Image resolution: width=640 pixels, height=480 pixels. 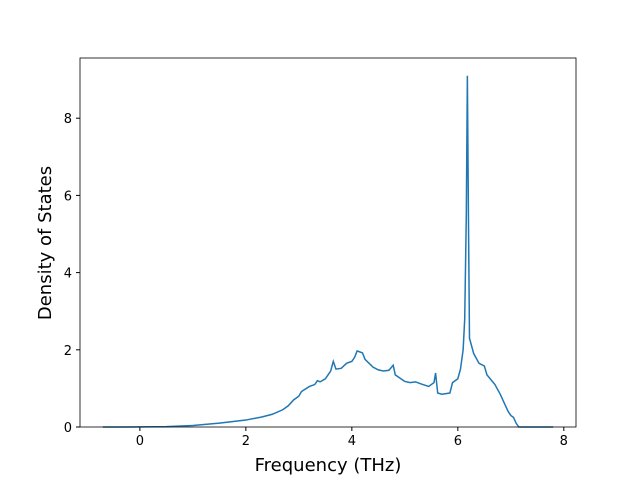 I want to click on y-tick-label: 4, so click(x=68, y=274).